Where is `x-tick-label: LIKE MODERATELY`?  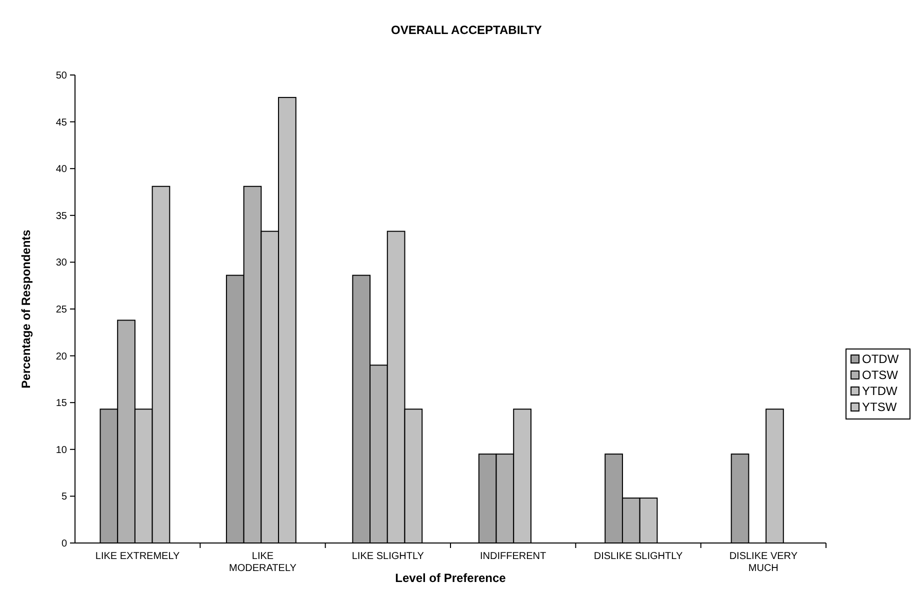 x-tick-label: LIKE MODERATELY is located at coordinates (263, 562).